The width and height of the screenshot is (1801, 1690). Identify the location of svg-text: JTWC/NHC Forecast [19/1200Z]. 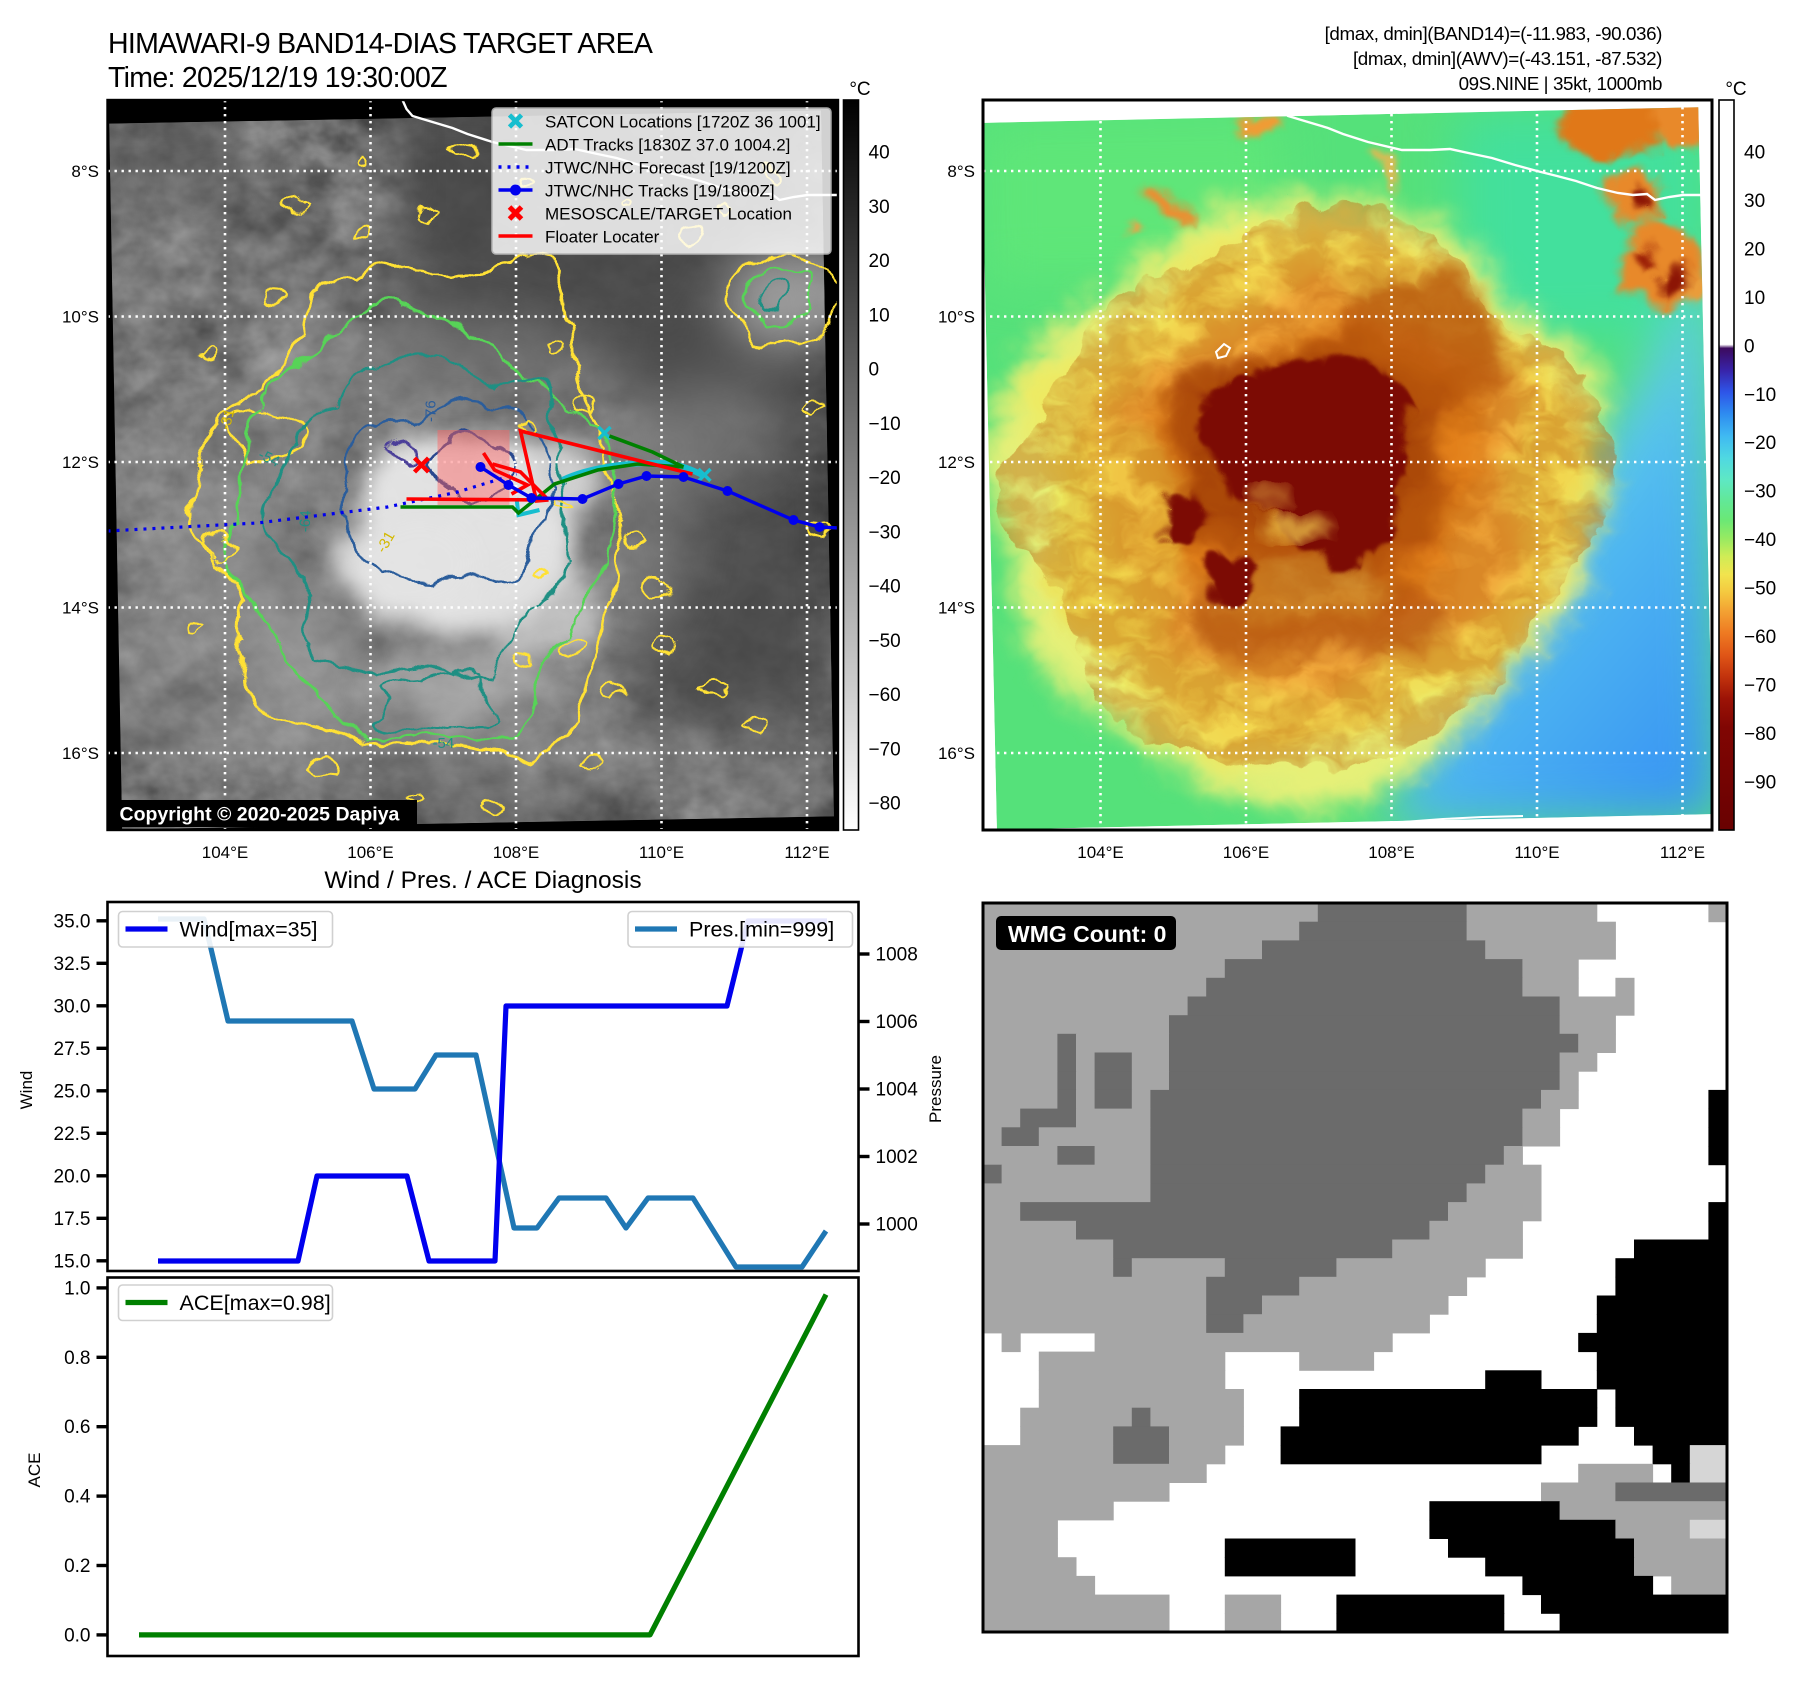
(668, 168).